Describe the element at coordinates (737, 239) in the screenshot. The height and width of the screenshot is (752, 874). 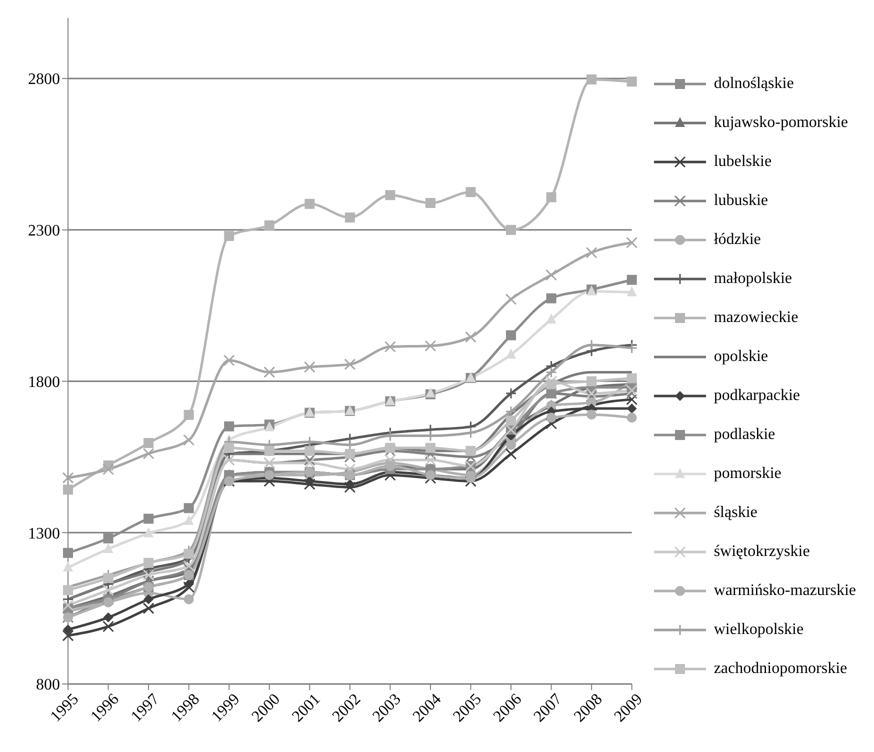
I see `legend-label: łódzkie` at that location.